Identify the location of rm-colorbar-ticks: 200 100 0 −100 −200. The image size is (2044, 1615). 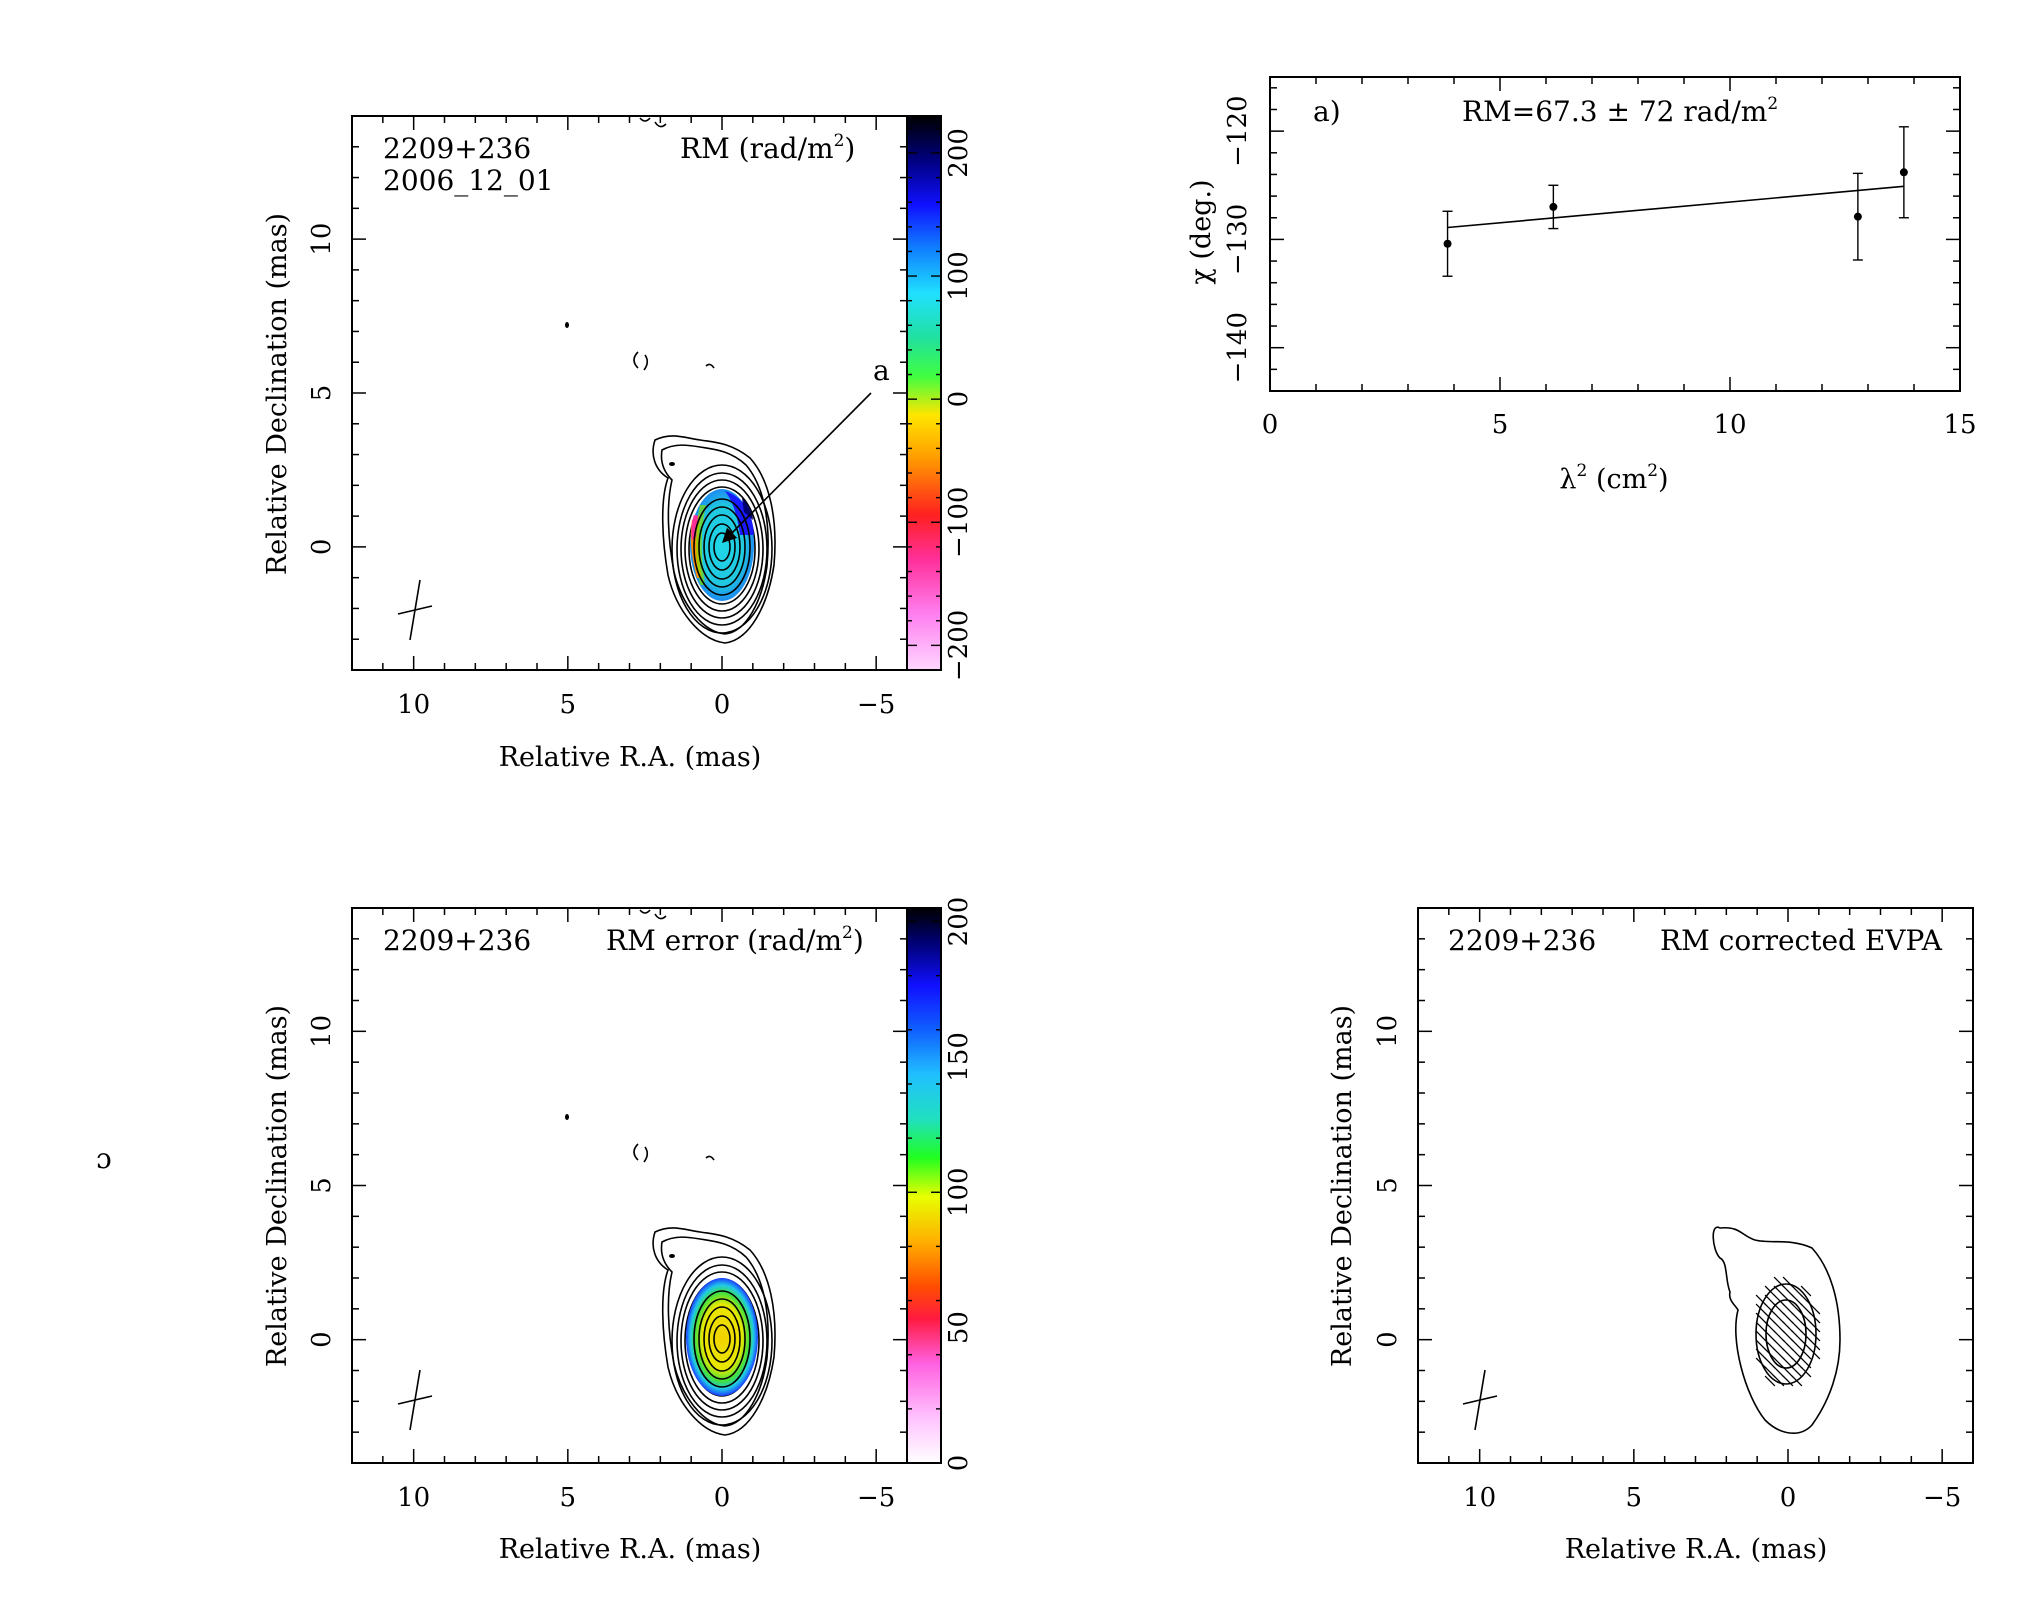
(940, 404).